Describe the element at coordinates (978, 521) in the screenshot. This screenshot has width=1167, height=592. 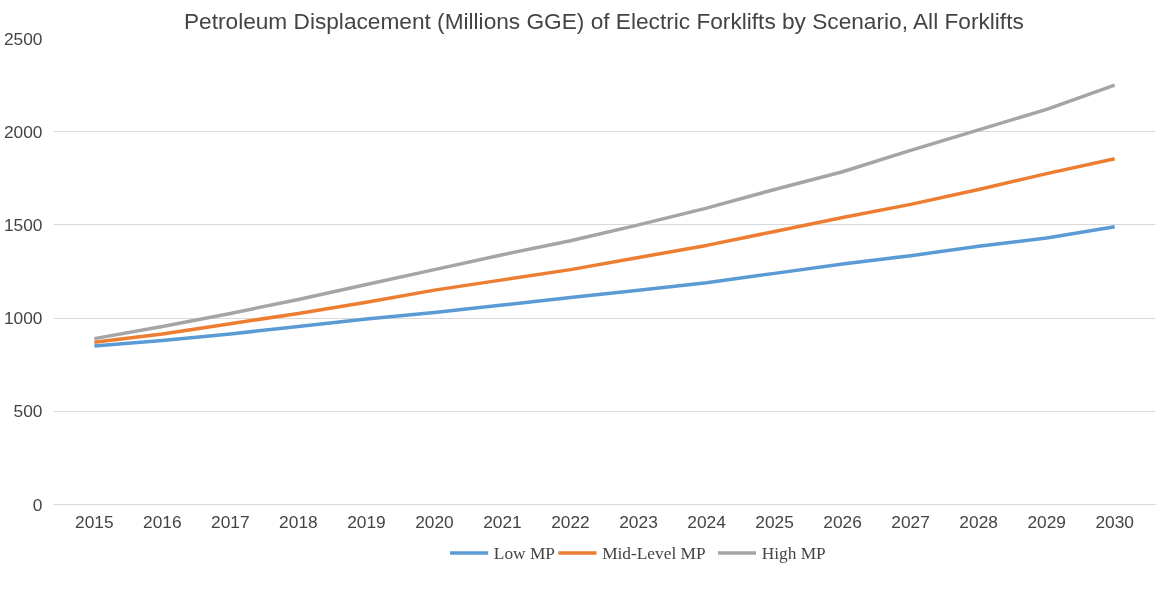
I see `x-tick-label: 2028` at that location.